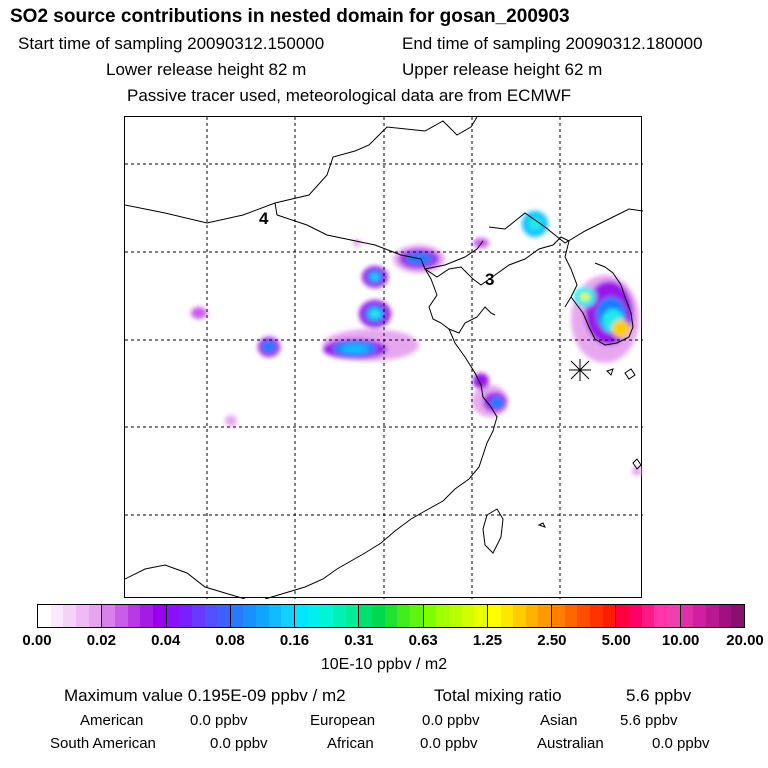 This screenshot has width=768, height=768. I want to click on colorbar, so click(391, 616).